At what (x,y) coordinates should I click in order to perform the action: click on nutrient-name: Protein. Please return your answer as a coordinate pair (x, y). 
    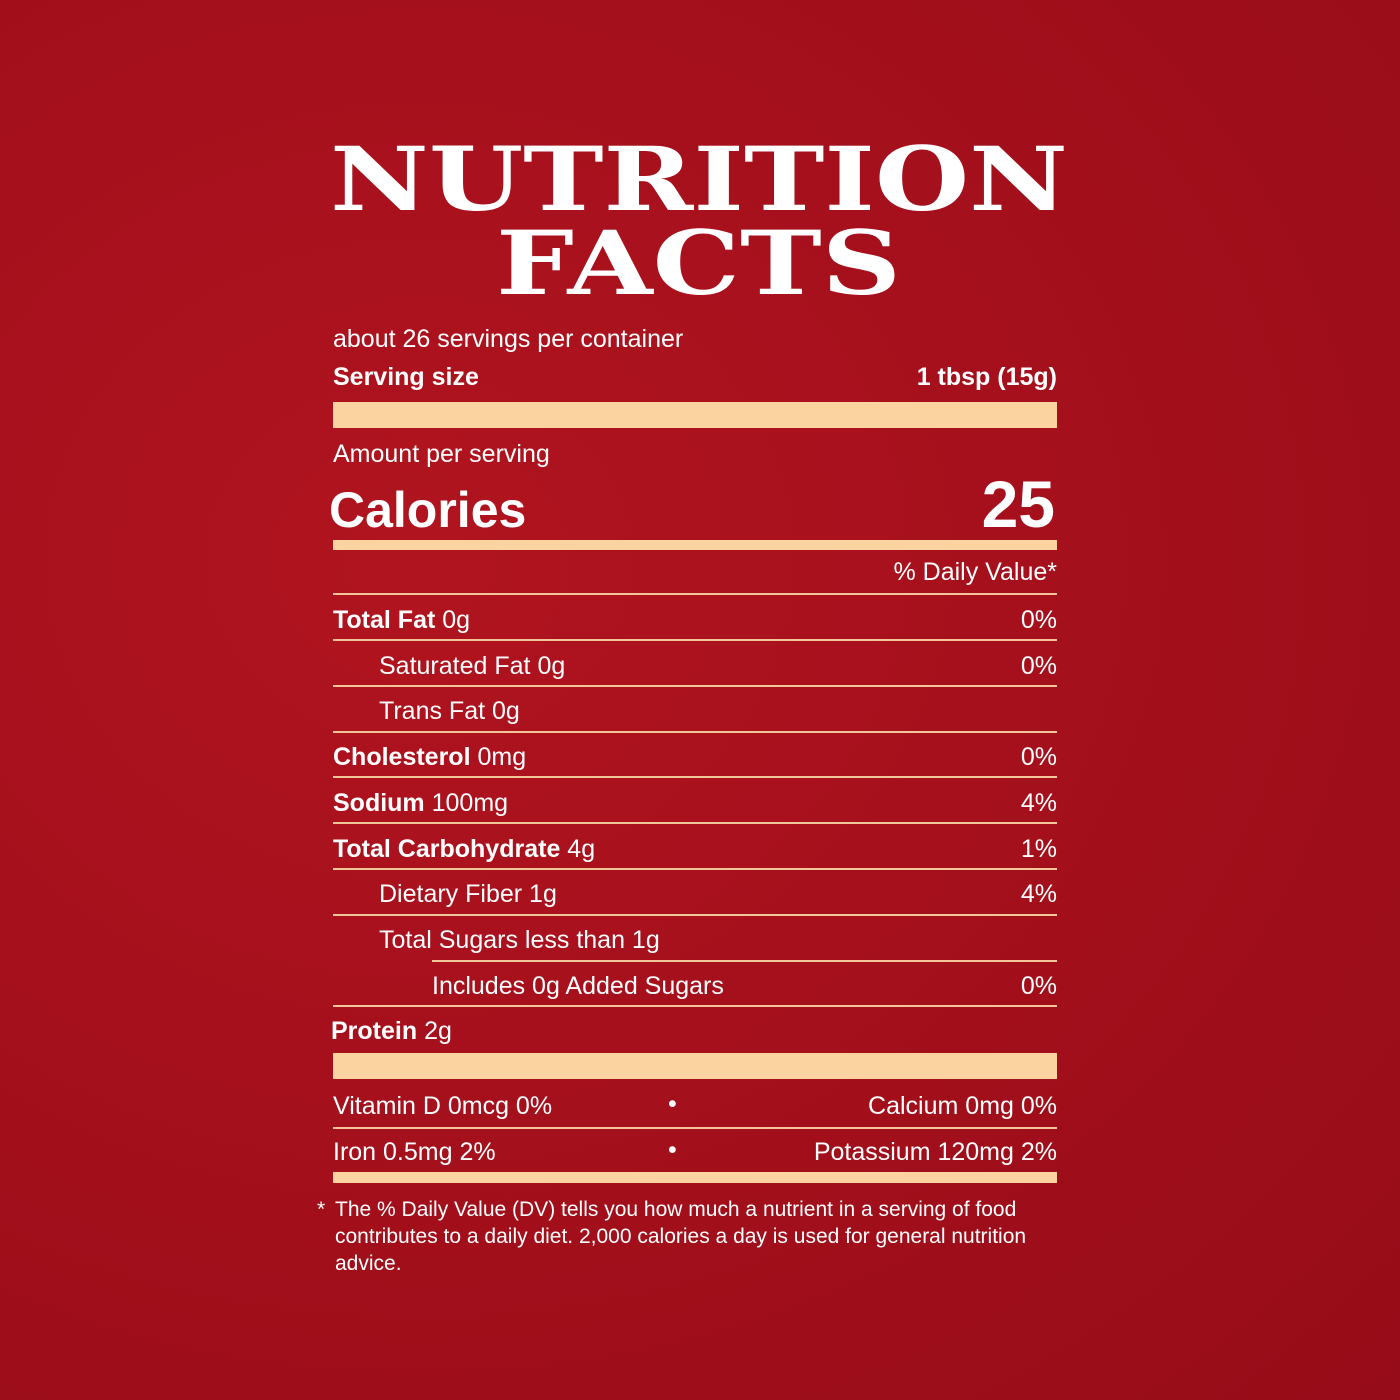
    Looking at the image, I should click on (374, 1031).